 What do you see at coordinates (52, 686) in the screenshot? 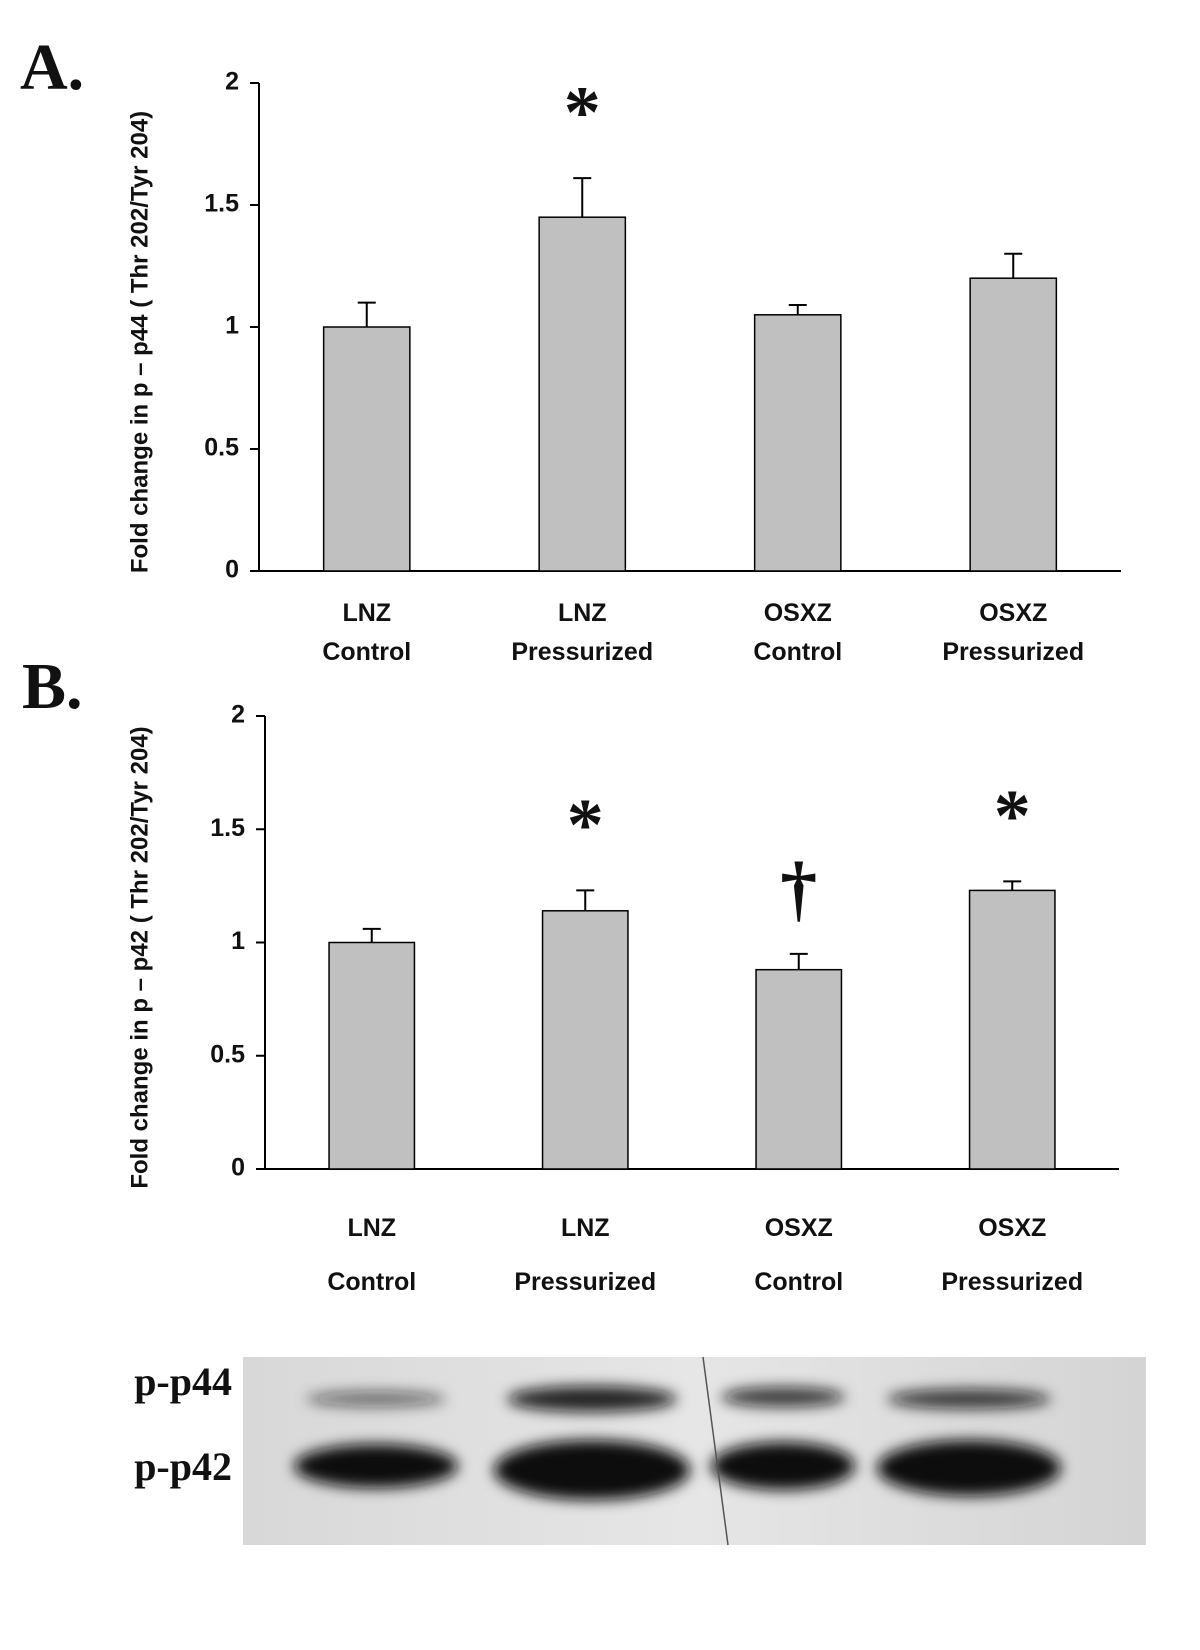
I see `panel-label: B.` at bounding box center [52, 686].